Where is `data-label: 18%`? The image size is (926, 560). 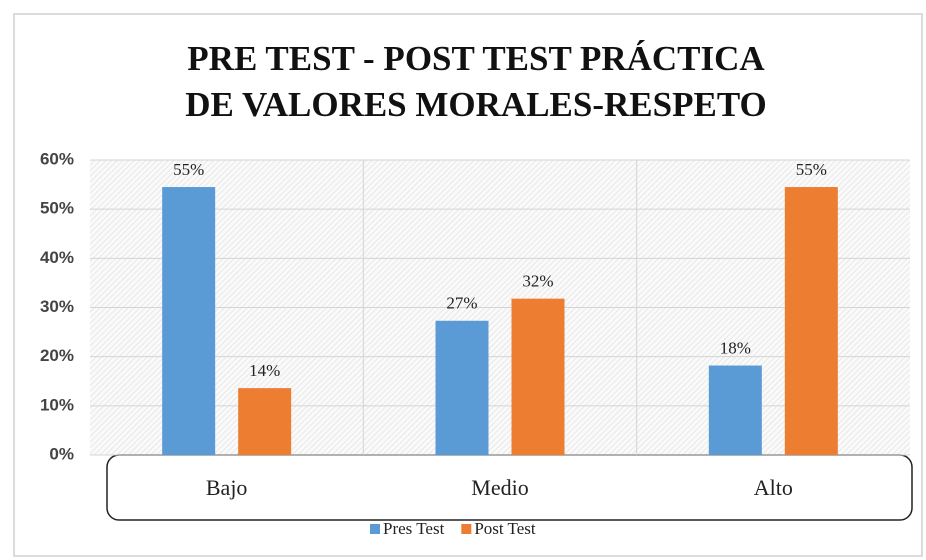
data-label: 18% is located at coordinates (735, 347).